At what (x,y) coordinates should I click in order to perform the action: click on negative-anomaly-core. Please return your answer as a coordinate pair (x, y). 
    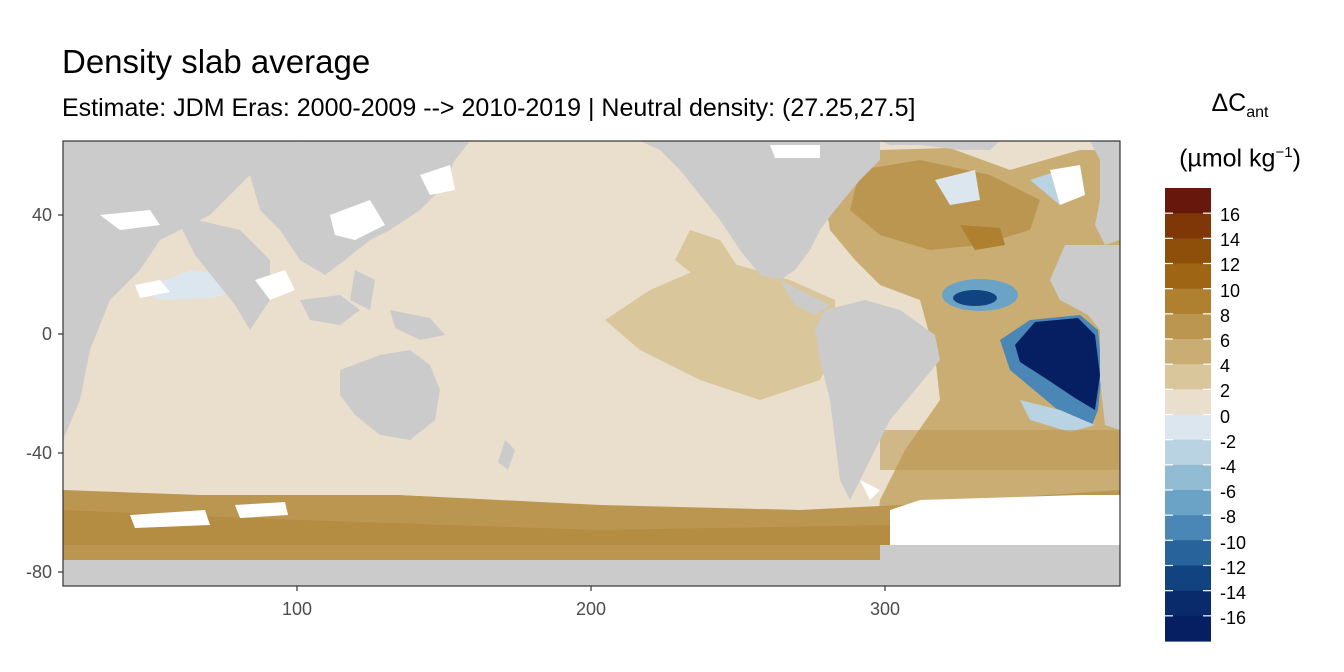
    Looking at the image, I should click on (1057, 364).